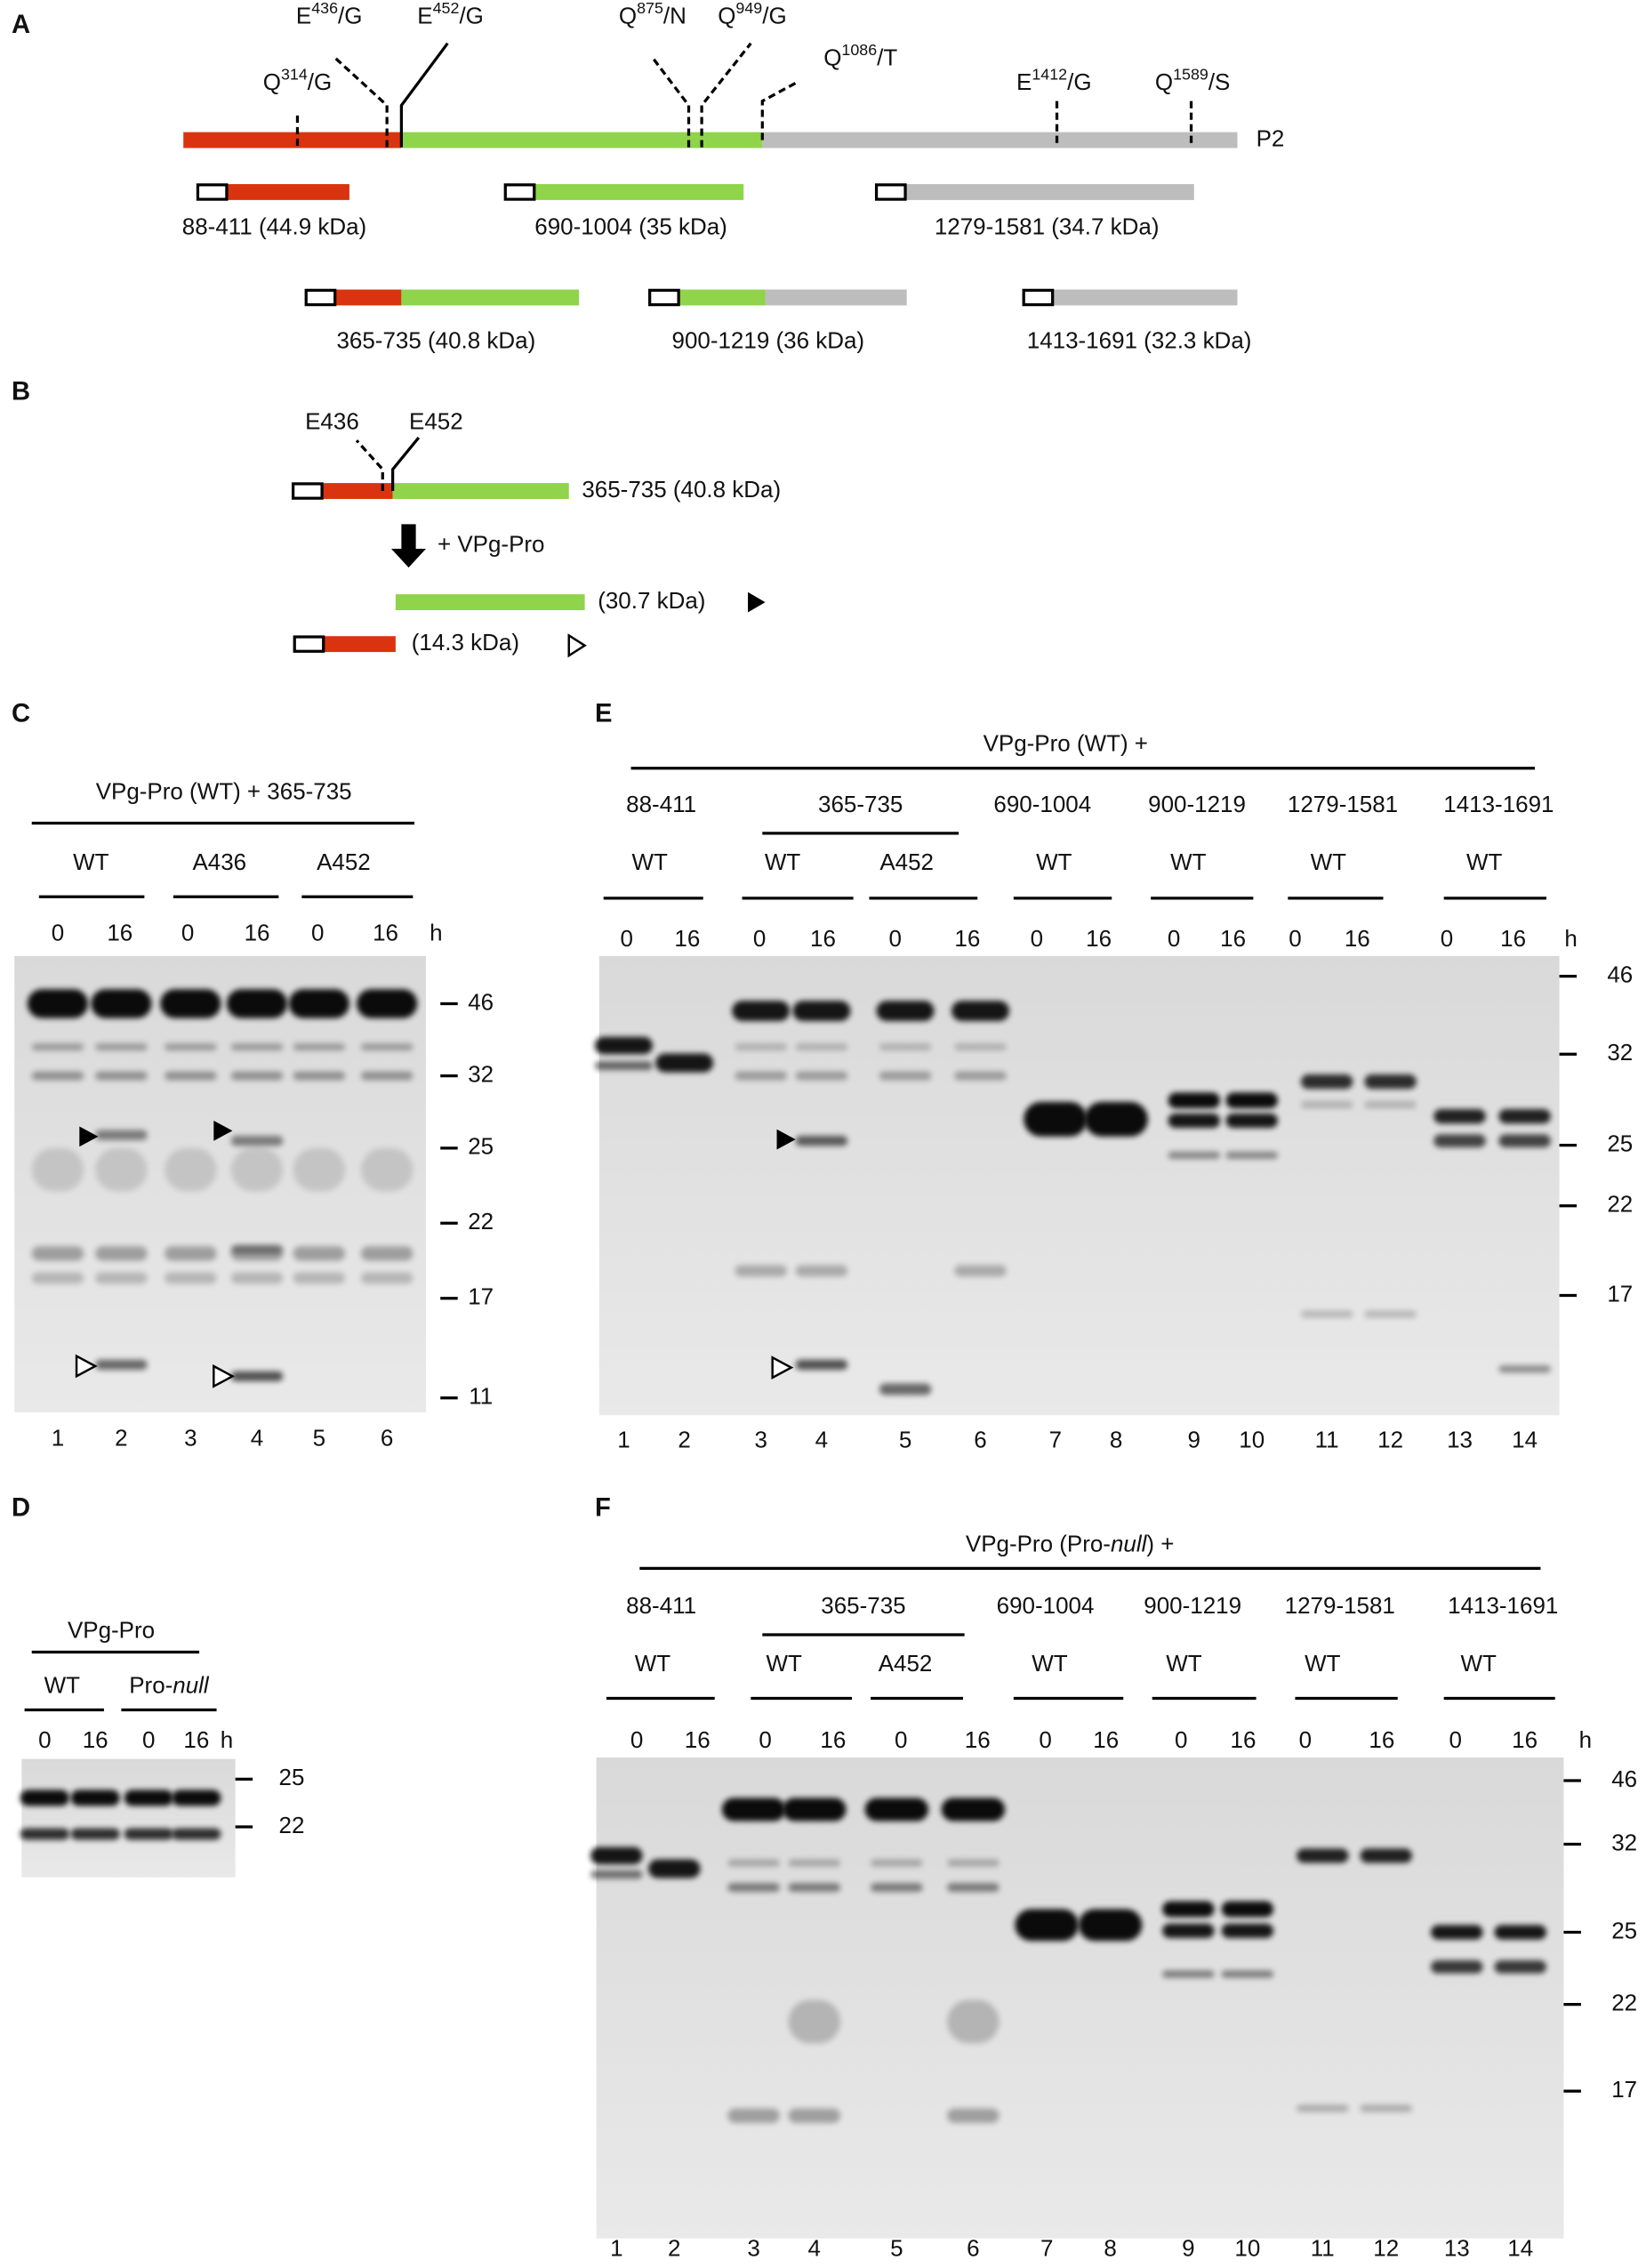 The width and height of the screenshot is (1646, 2268). I want to click on lane-number: 8, so click(1110, 2248).